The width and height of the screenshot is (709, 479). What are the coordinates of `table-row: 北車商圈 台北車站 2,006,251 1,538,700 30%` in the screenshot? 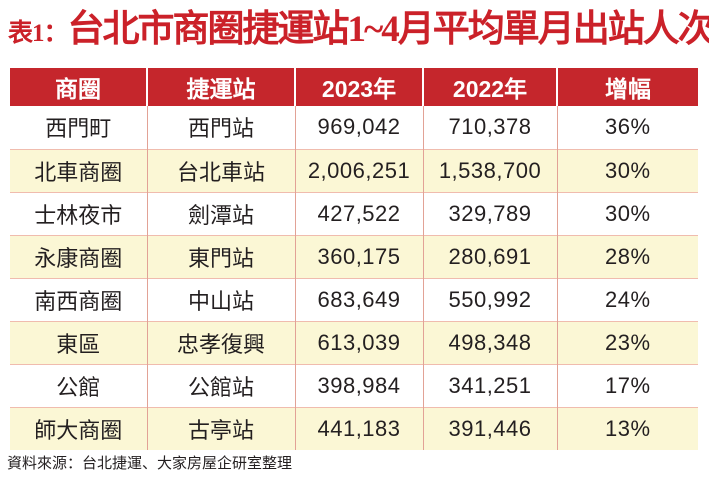 It's located at (354, 170).